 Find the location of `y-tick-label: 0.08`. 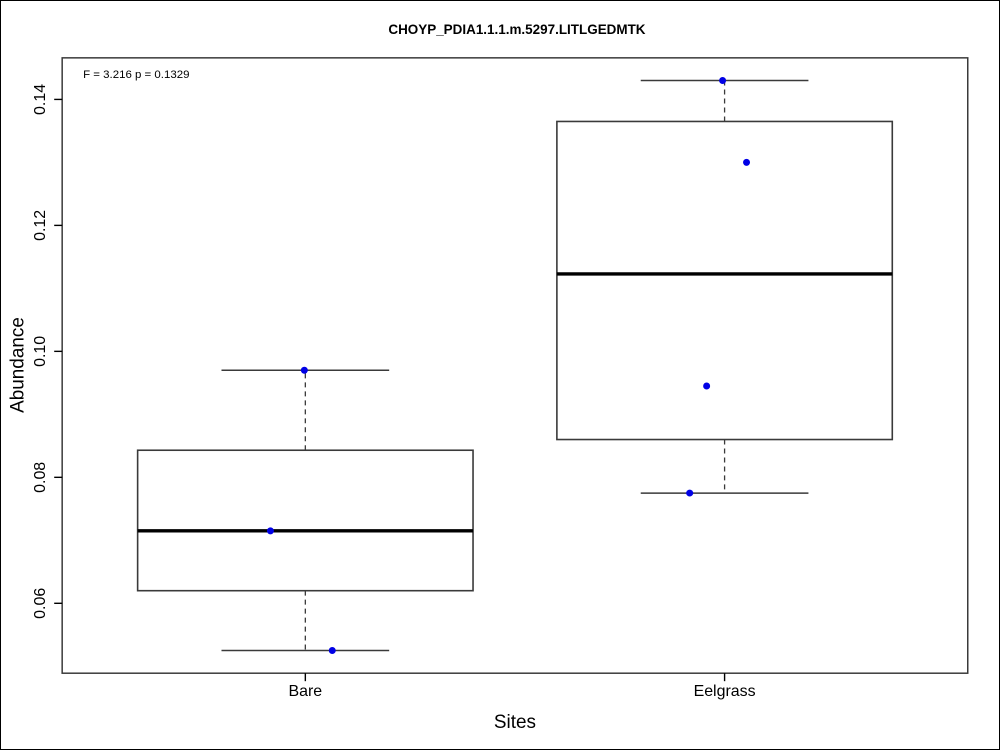

y-tick-label: 0.08 is located at coordinates (40, 477).